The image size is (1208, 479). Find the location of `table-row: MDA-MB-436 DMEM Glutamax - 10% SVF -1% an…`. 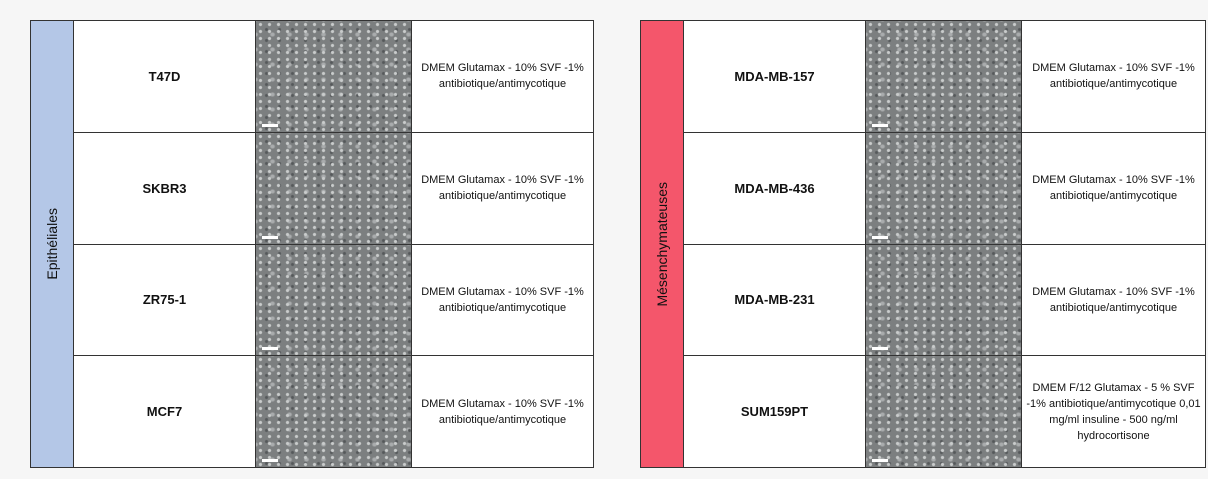

table-row: MDA-MB-436 DMEM Glutamax - 10% SVF -1% an… is located at coordinates (944, 188).